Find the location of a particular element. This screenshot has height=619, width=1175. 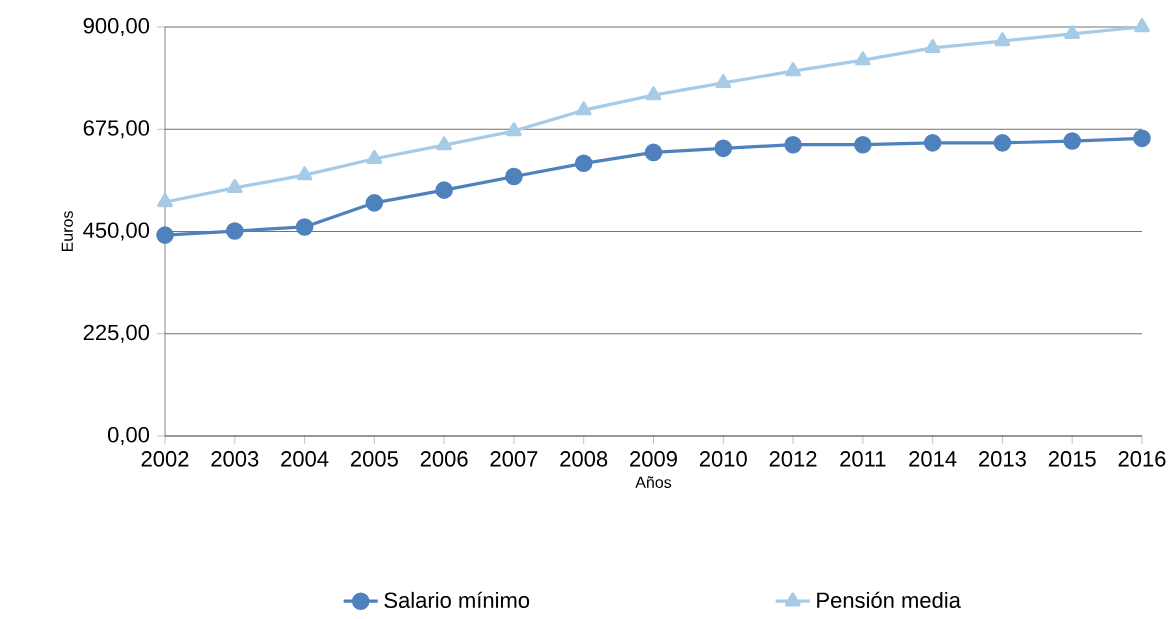

y-tick-label: 675,00 is located at coordinates (116, 129).